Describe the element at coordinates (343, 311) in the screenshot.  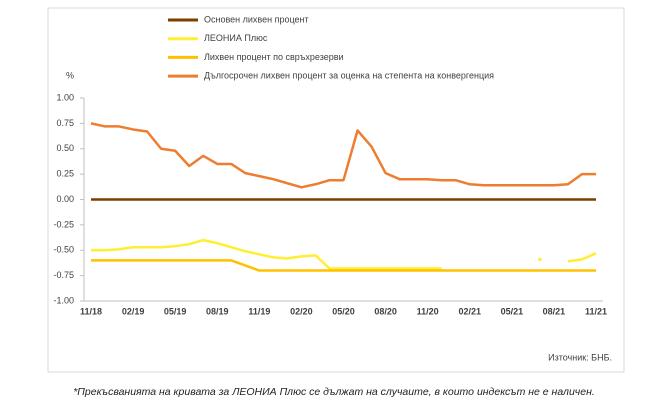
I see `x-tick-label: 05/20` at that location.